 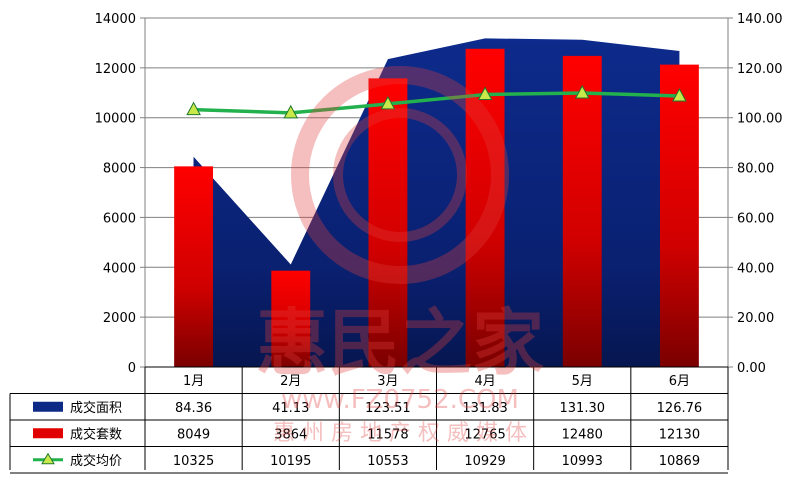 What do you see at coordinates (290, 381) in the screenshot?
I see `x-category-label: 2月` at bounding box center [290, 381].